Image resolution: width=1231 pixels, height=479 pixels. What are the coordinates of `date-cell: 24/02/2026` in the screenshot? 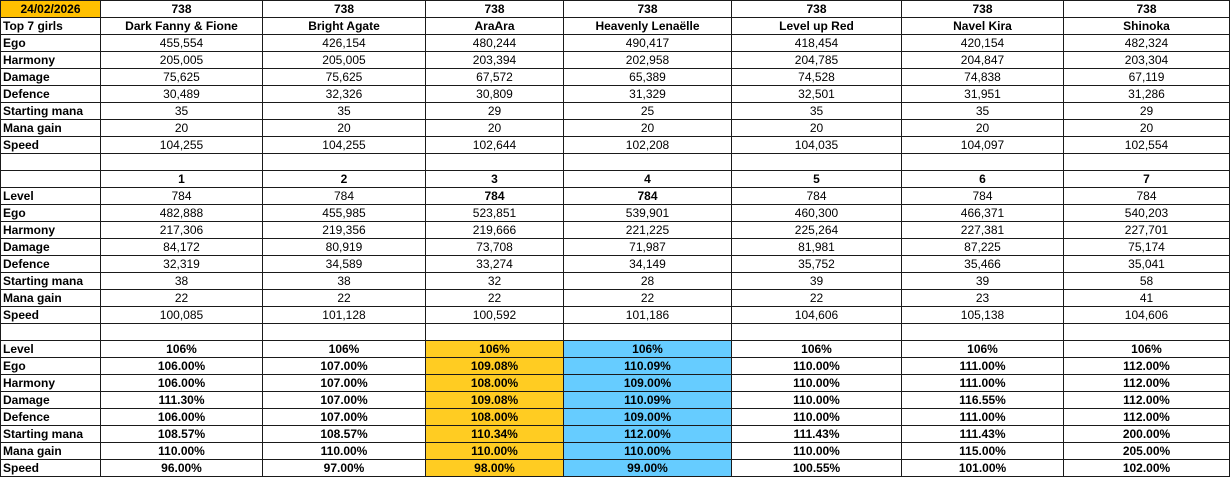 It's located at (50, 9).